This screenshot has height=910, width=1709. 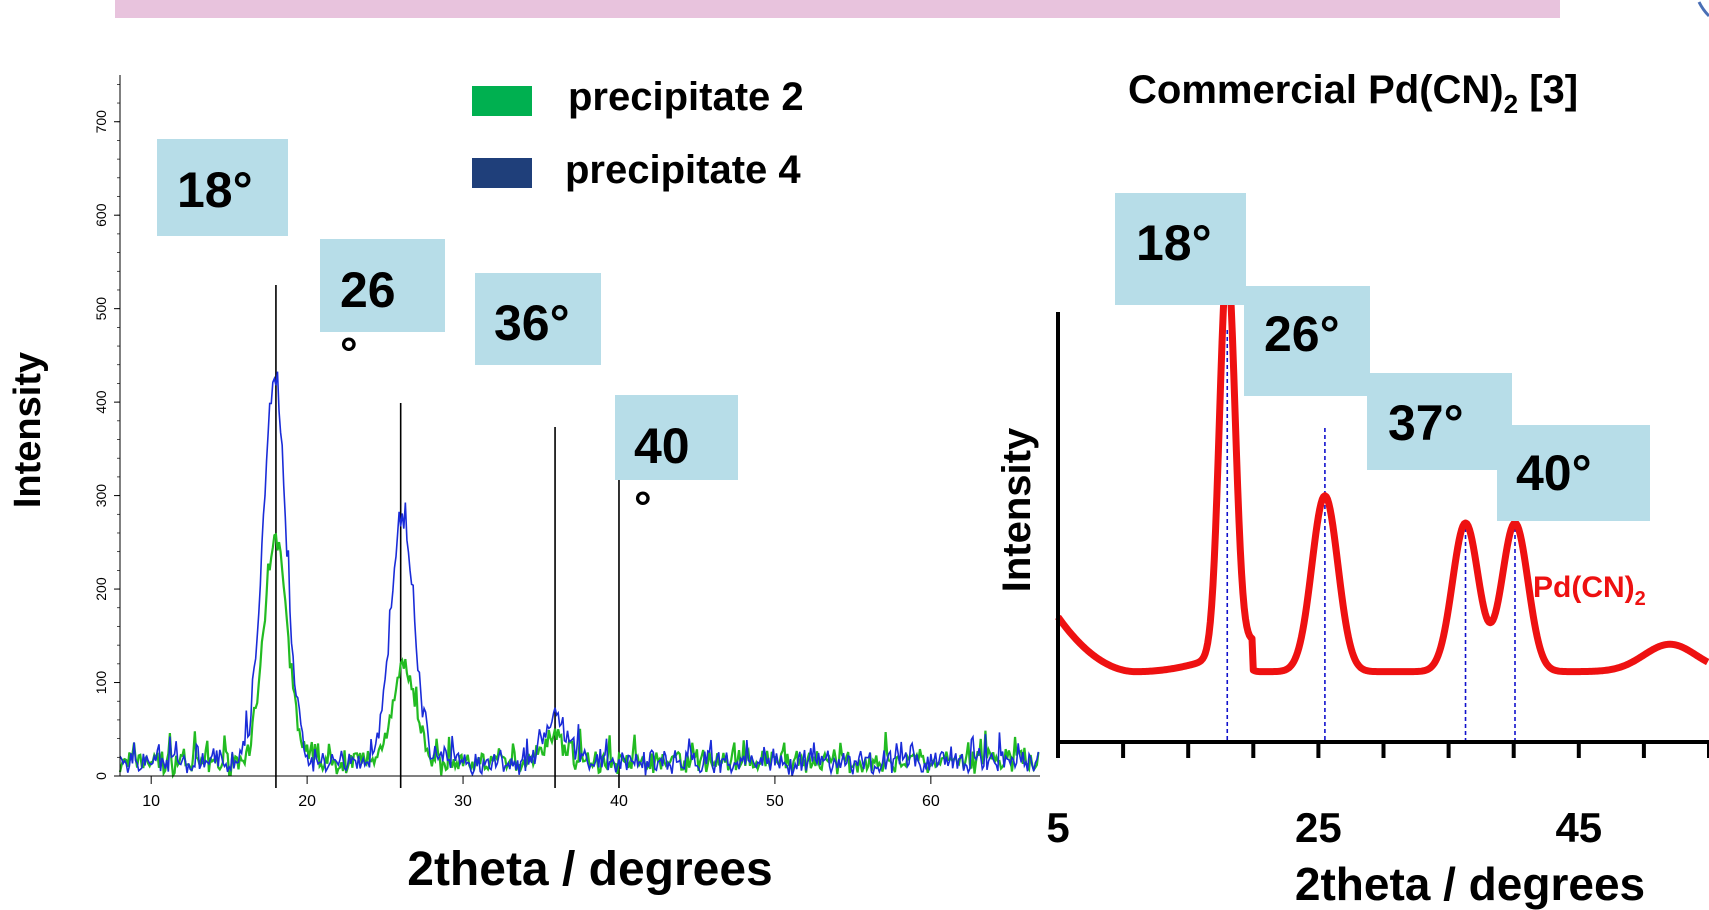 I want to click on annotation-36: 36°, so click(x=532, y=323).